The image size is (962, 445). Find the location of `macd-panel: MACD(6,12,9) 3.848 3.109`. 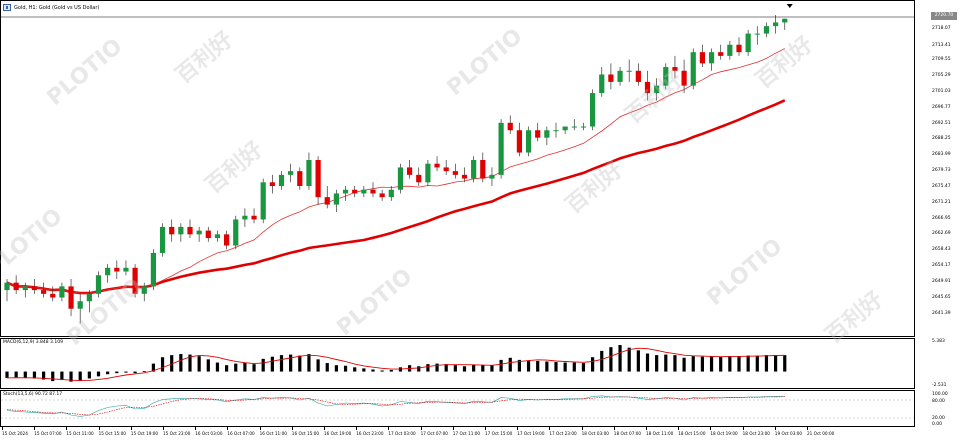

macd-panel: MACD(6,12,9) 3.848 3.109 is located at coordinates (457, 363).